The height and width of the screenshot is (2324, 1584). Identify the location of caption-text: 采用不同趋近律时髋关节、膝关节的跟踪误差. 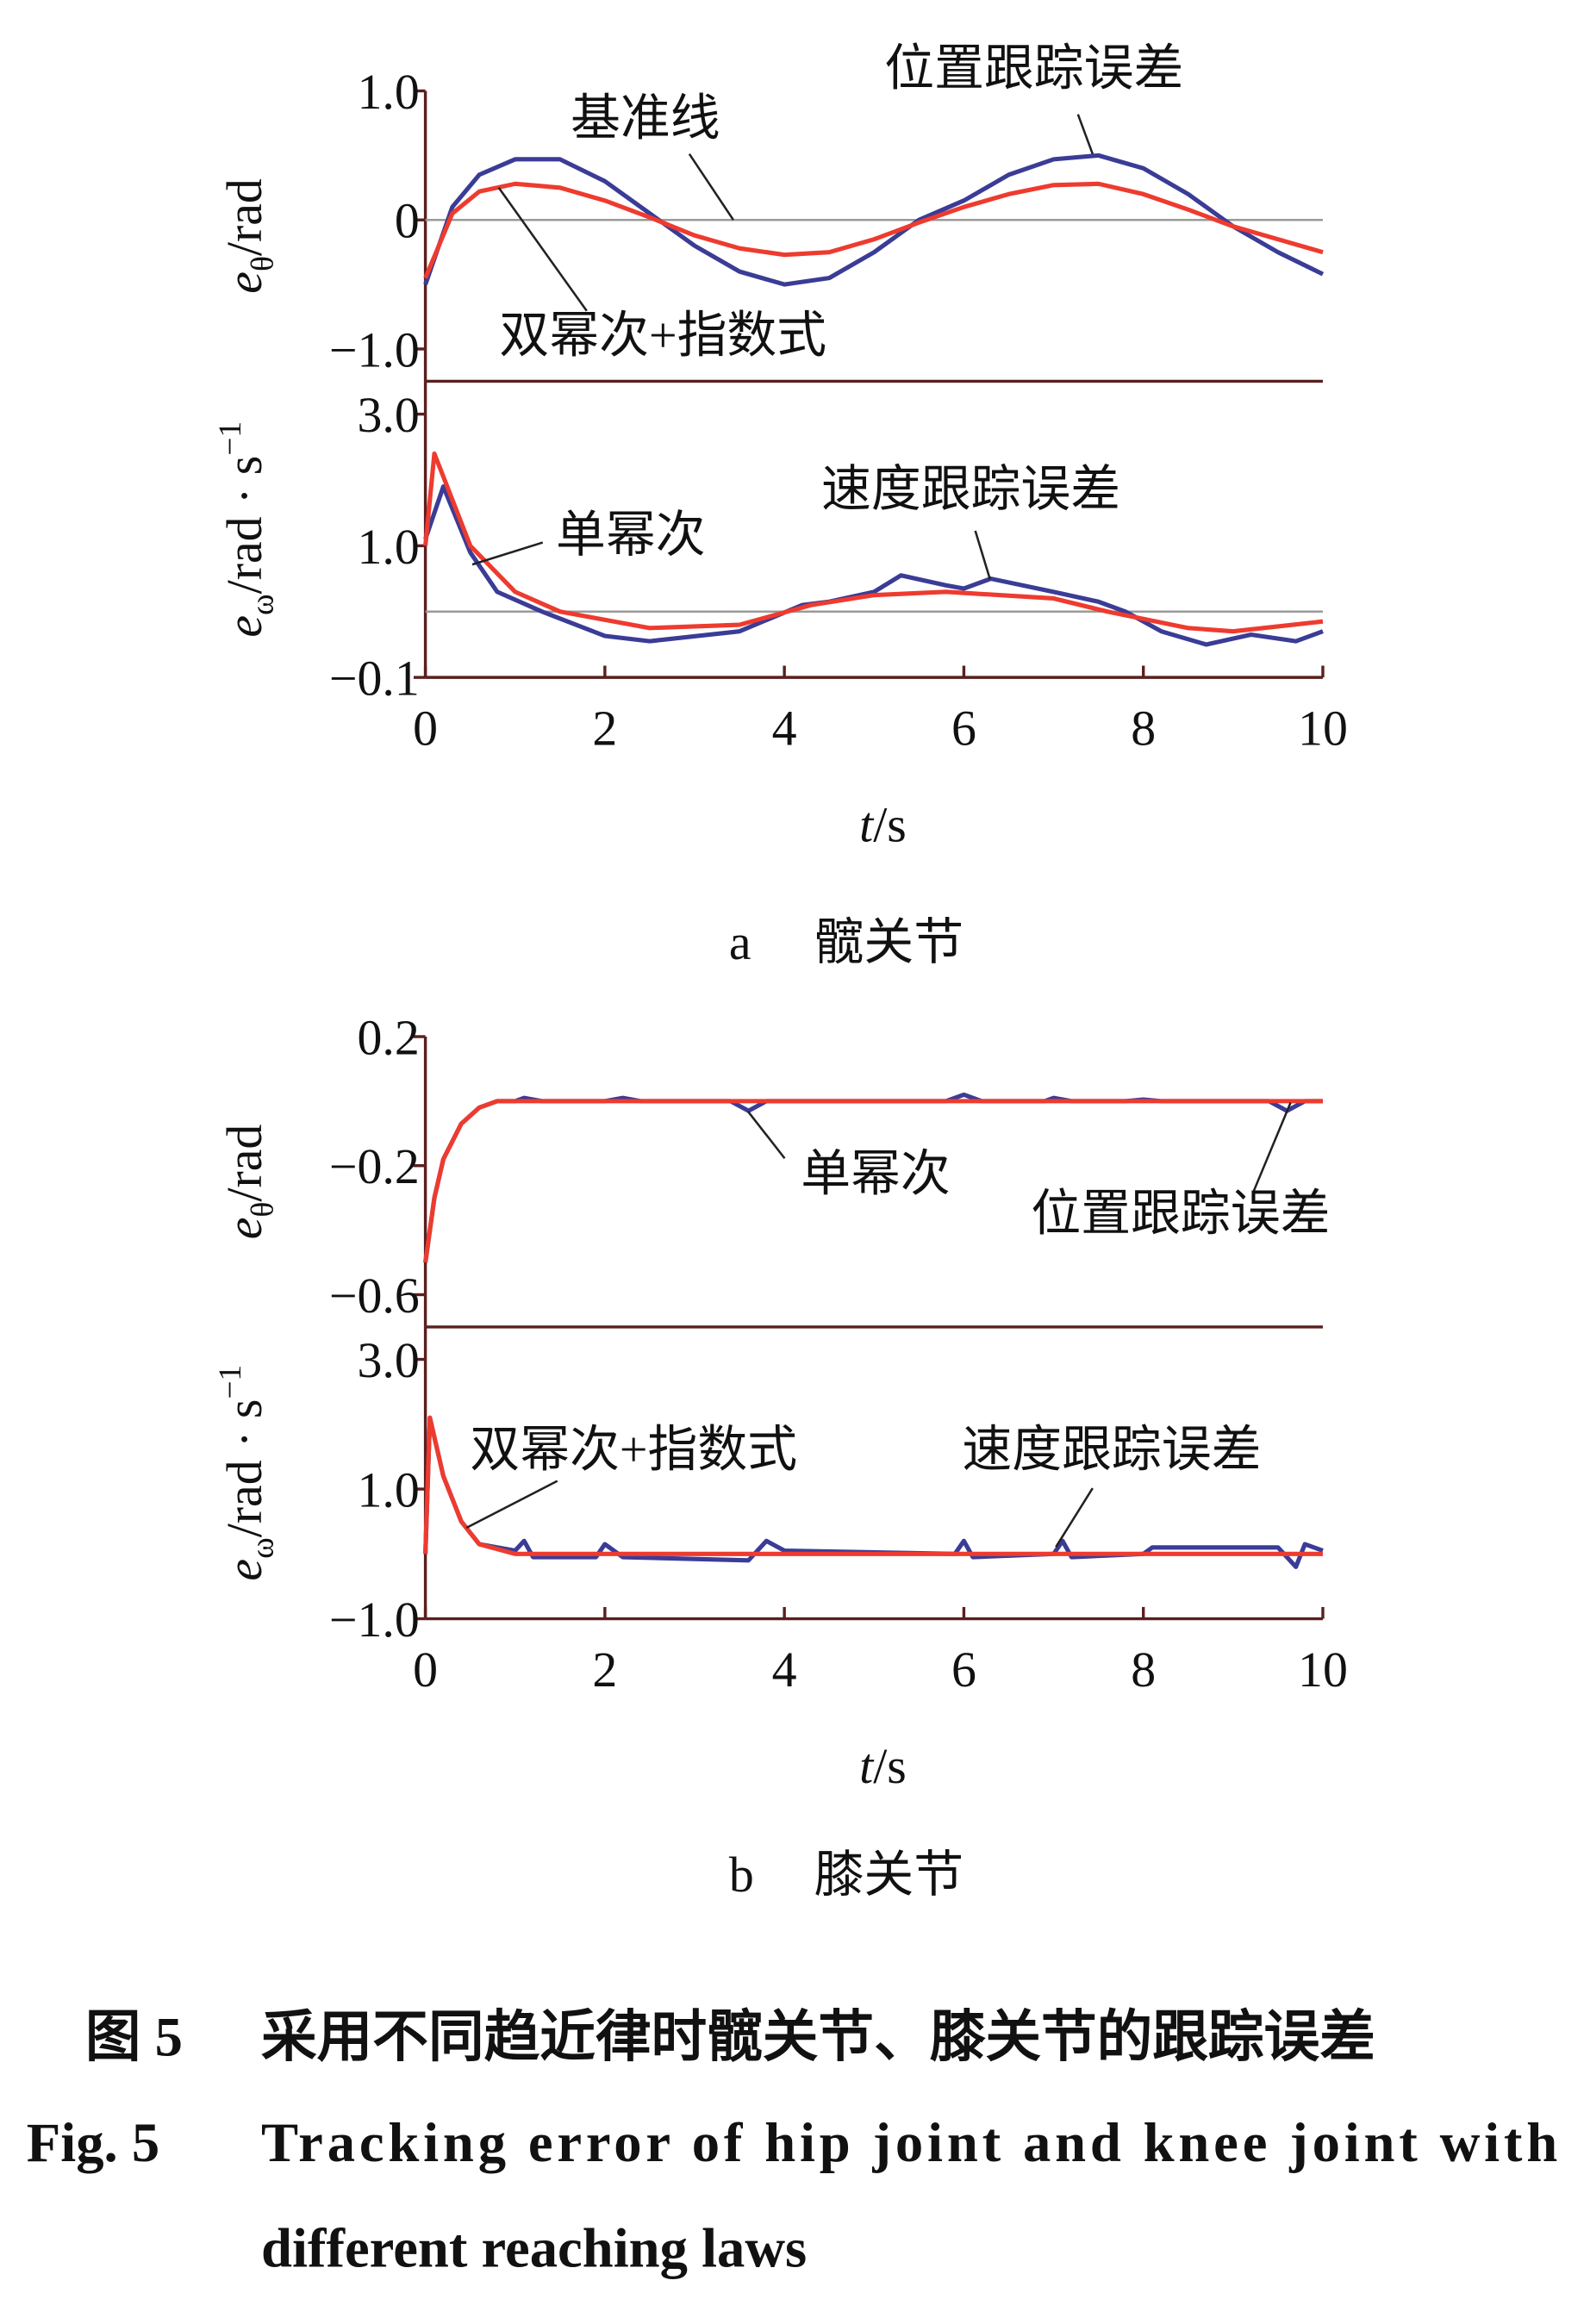
(818, 2037).